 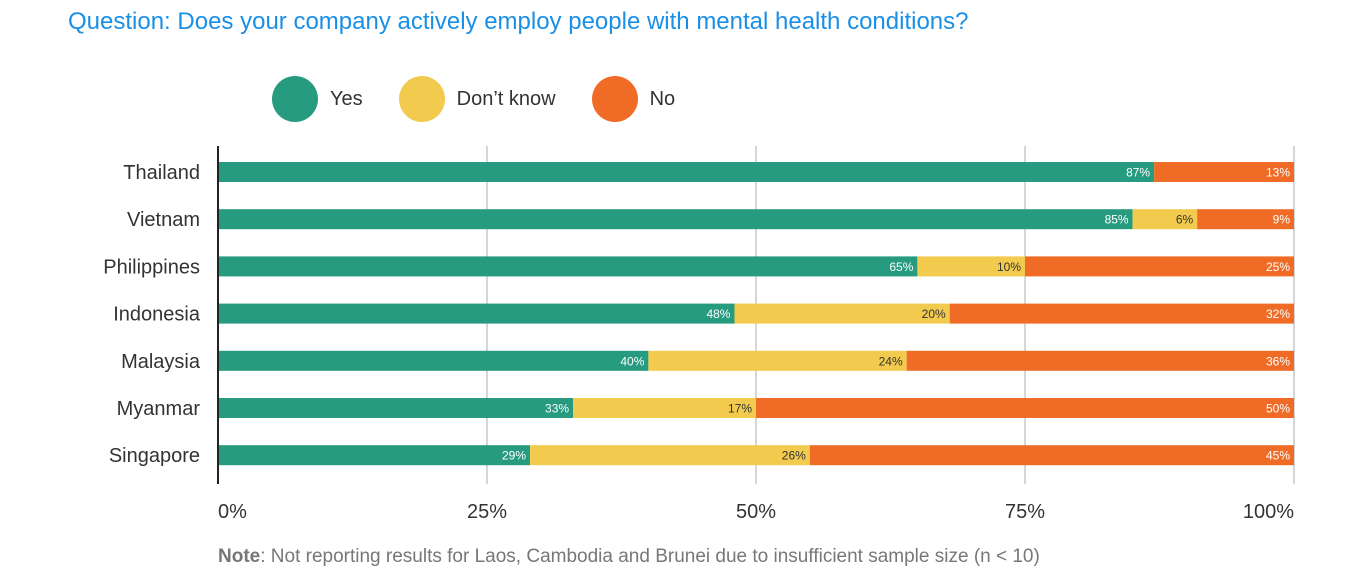 I want to click on data-label: 10%, so click(x=1009, y=267).